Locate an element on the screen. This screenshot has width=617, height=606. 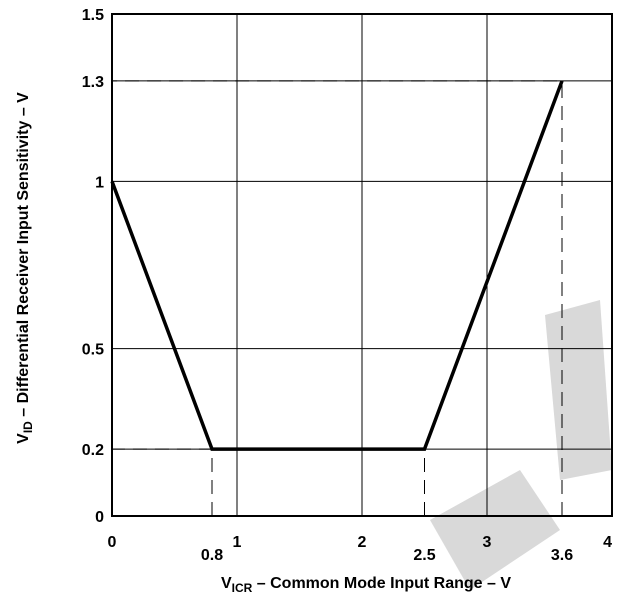
y-tick-label: 1 is located at coordinates (99, 182).